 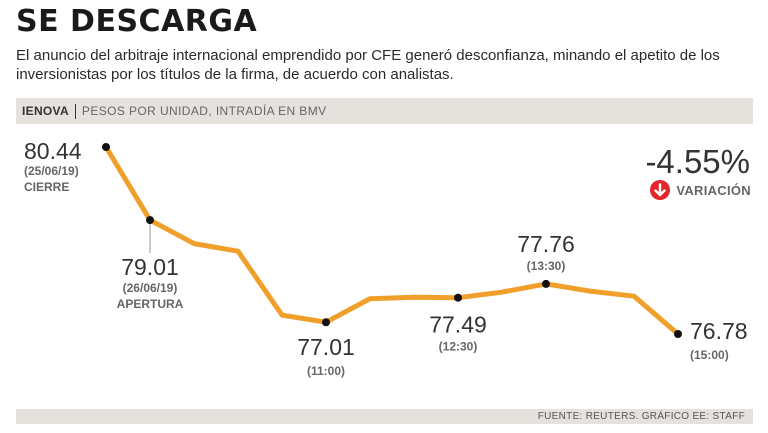 I want to click on band-separator, so click(x=75, y=111).